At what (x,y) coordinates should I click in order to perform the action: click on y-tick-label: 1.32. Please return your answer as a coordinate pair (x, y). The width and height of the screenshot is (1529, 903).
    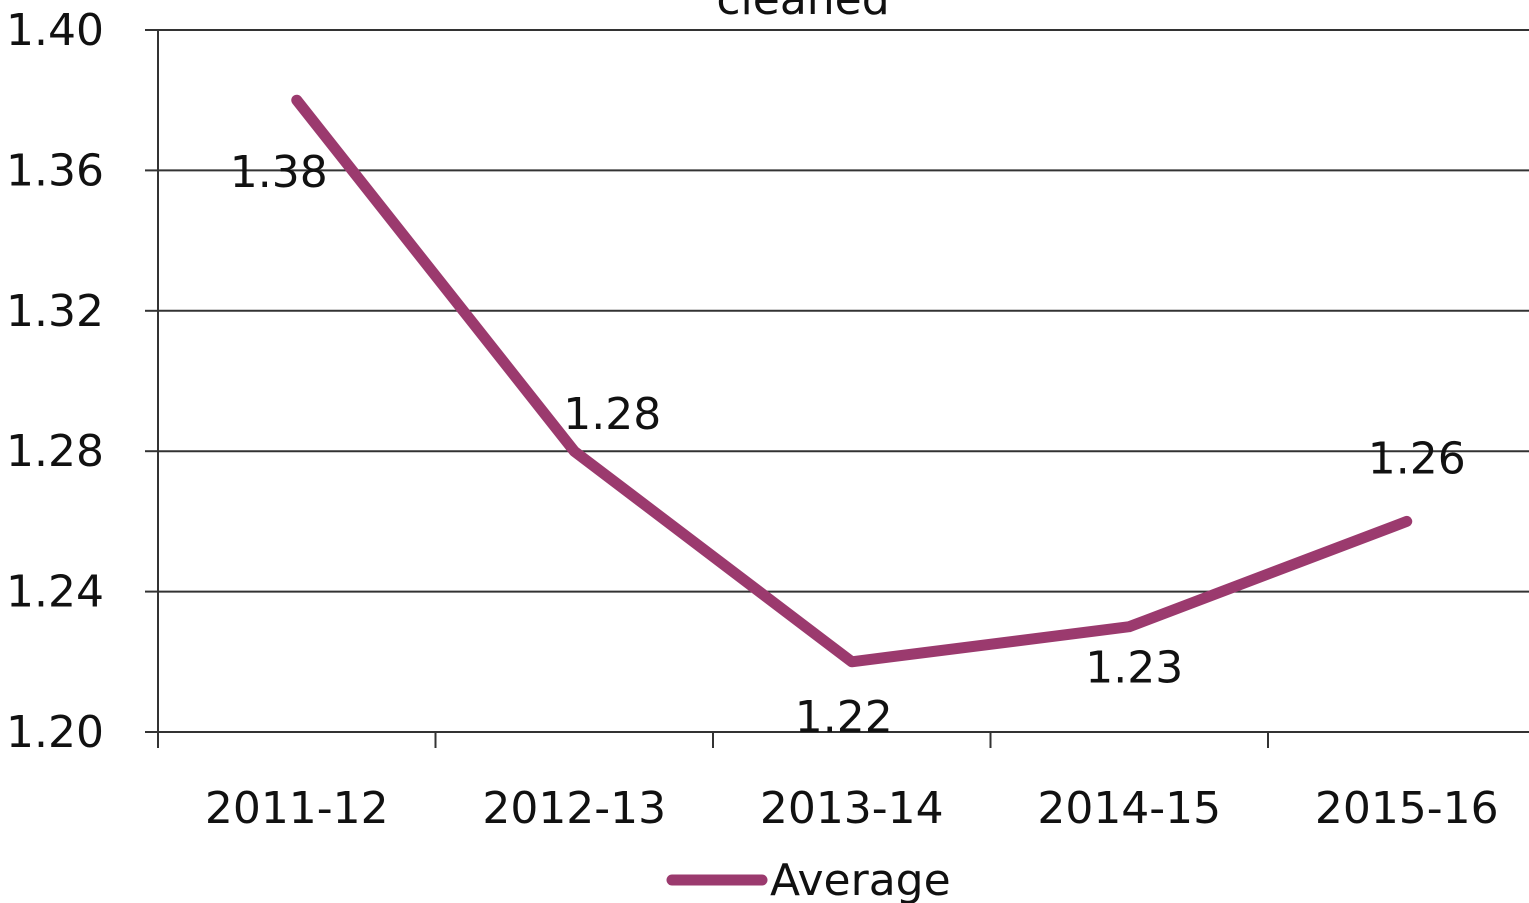
    Looking at the image, I should click on (55, 311).